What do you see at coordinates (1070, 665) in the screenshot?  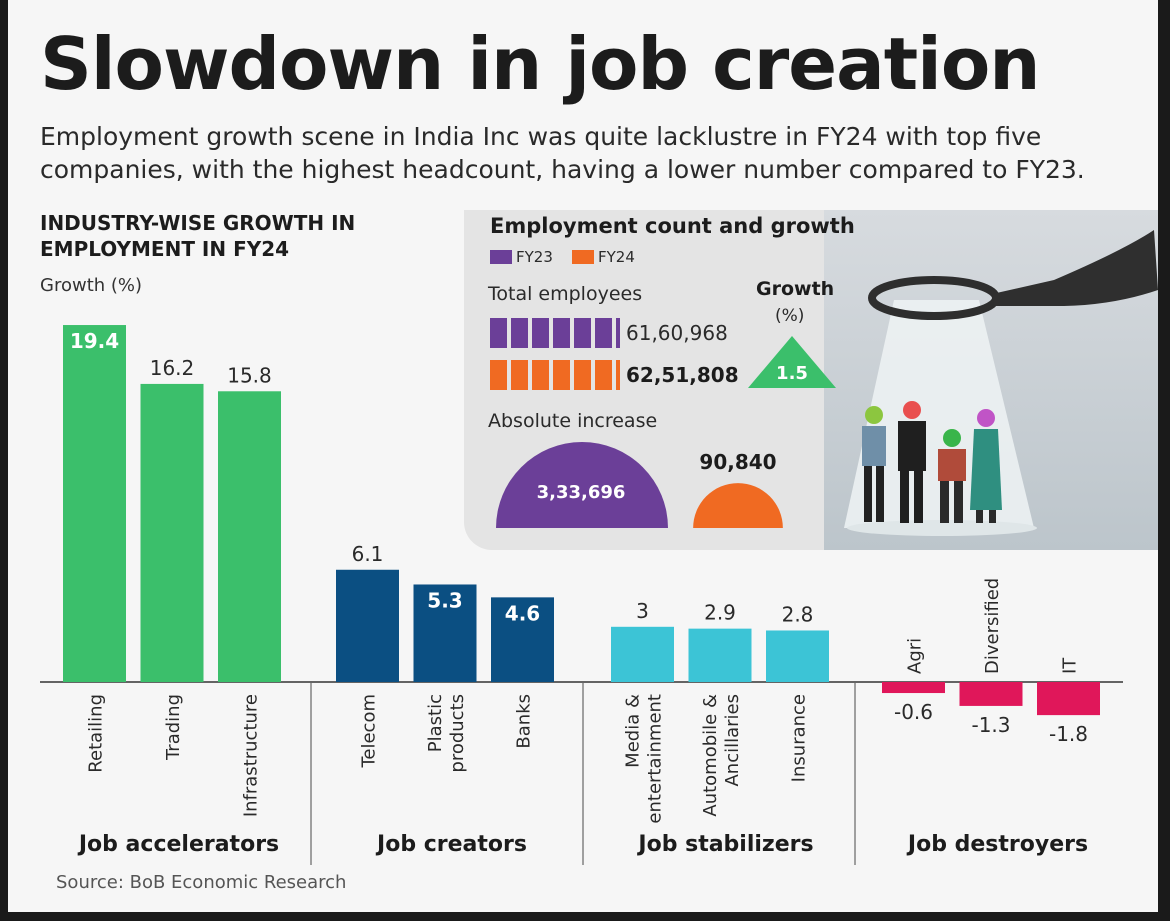 I see `category-label-it: IT` at bounding box center [1070, 665].